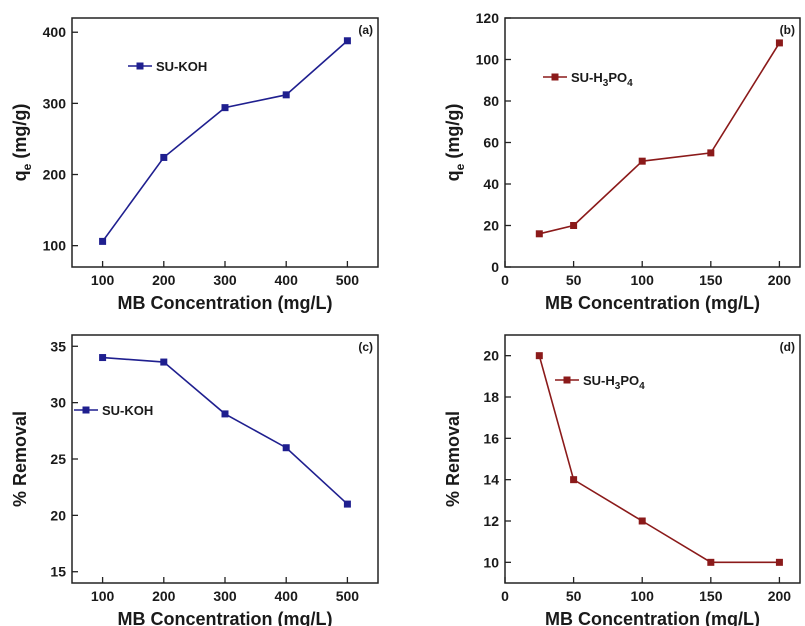 Image resolution: width=805 pixels, height=626 pixels. Describe the element at coordinates (491, 143) in the screenshot. I see `y-tick-label: 60` at that location.